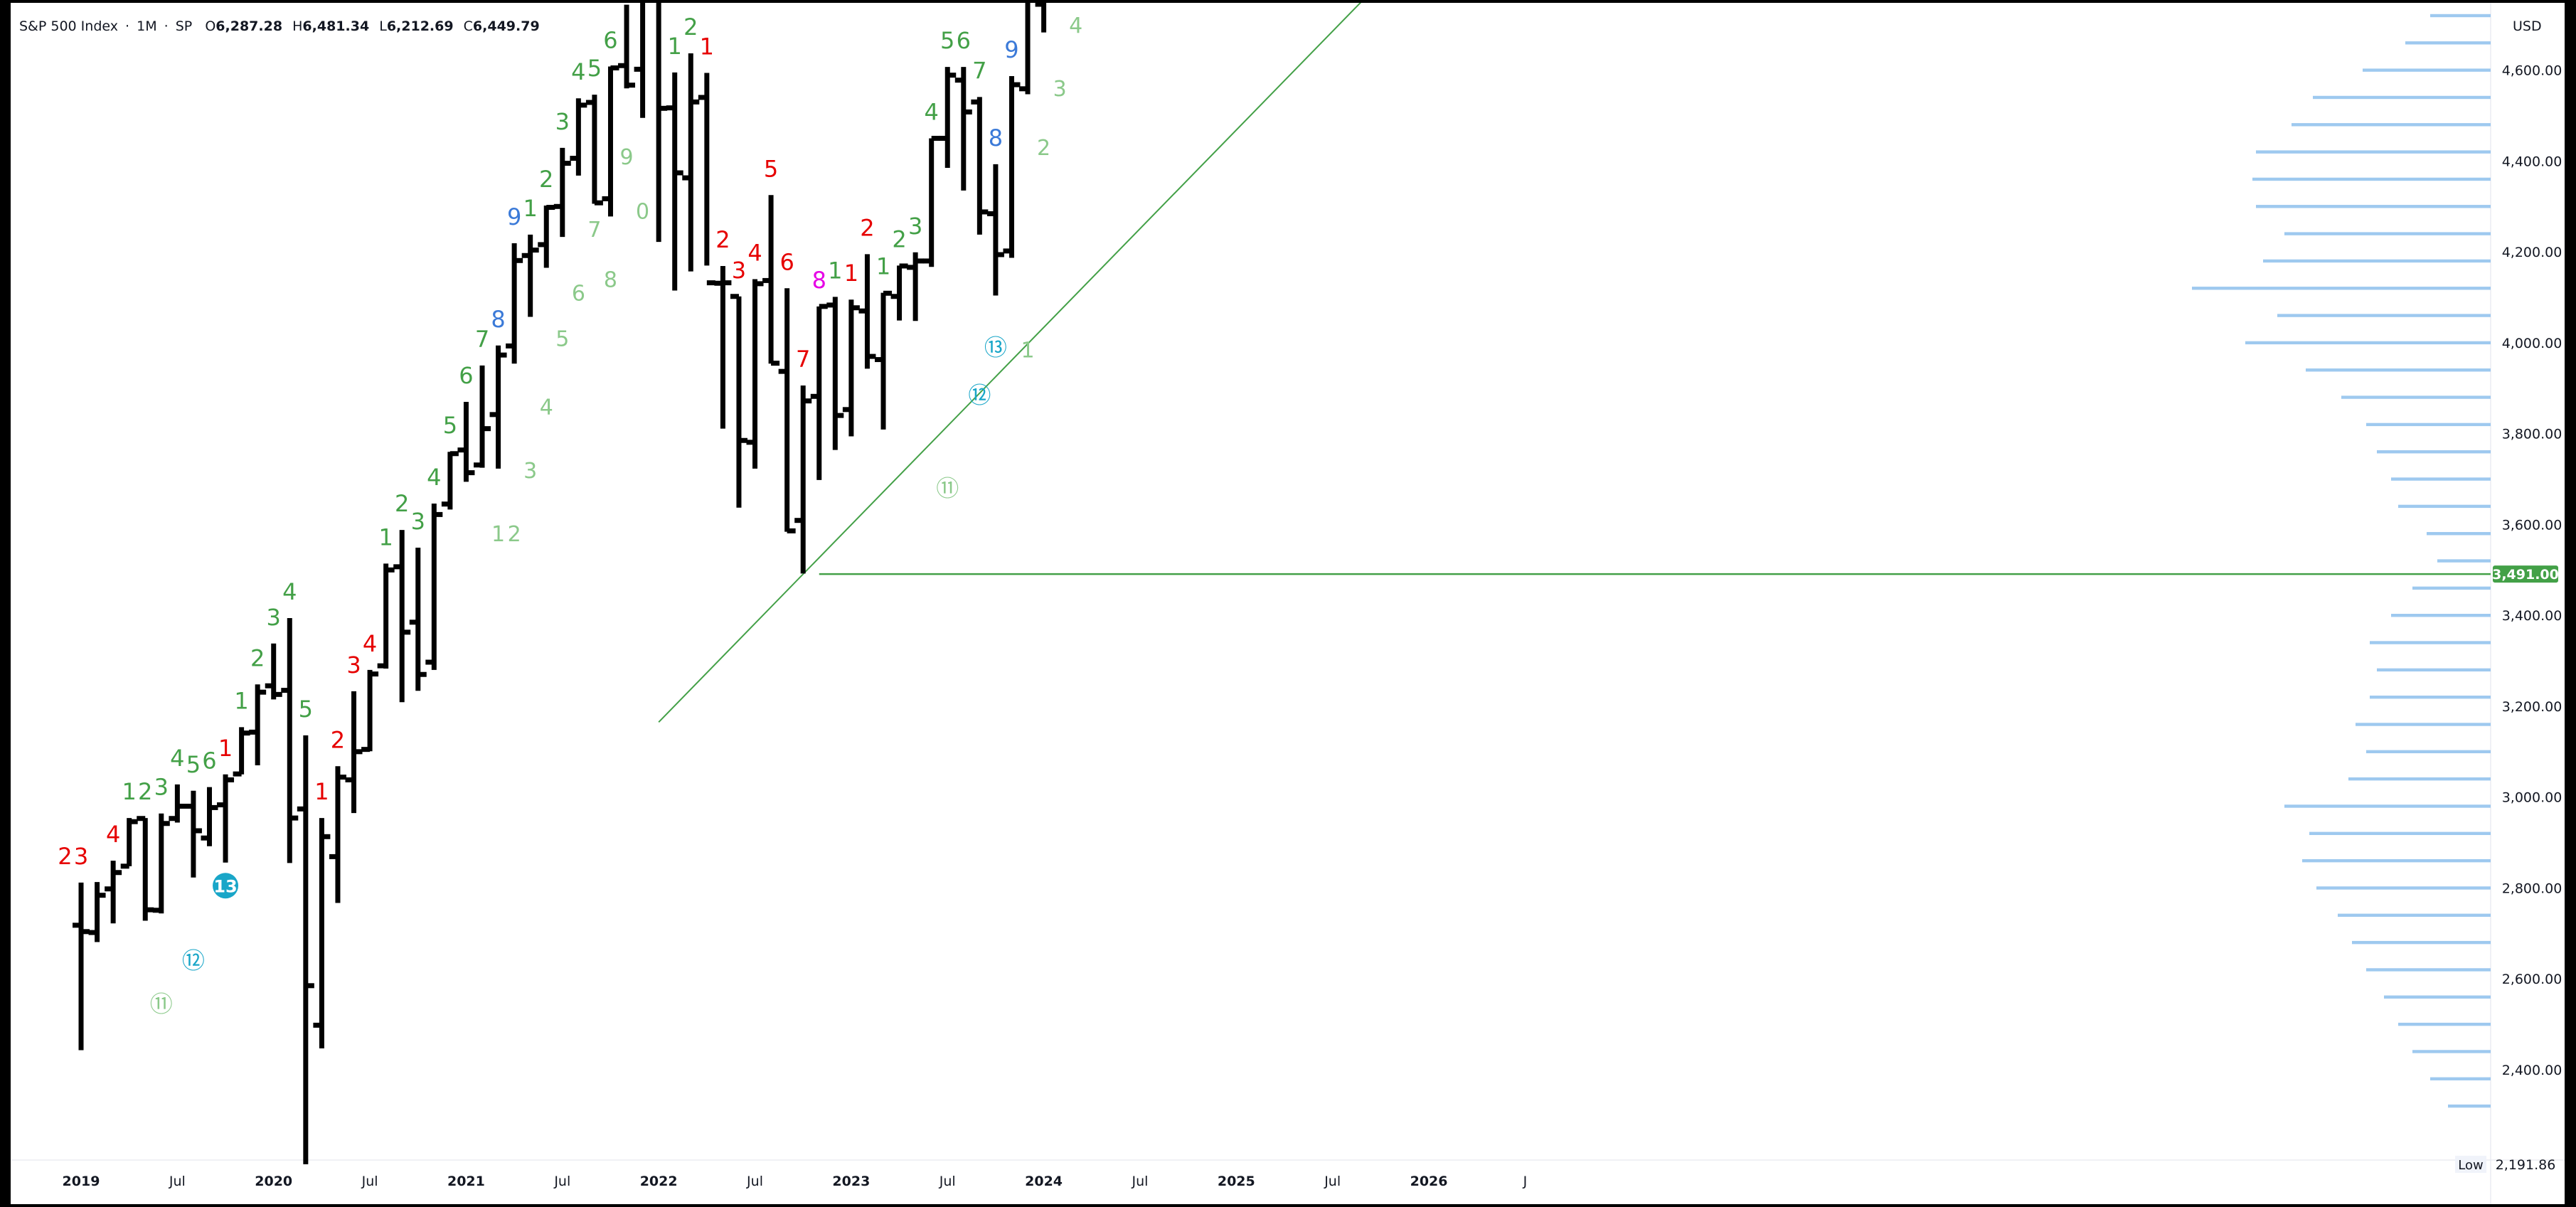 Image resolution: width=2576 pixels, height=1207 pixels. Describe the element at coordinates (147, 26) in the screenshot. I see `interval-label: 1M` at that location.